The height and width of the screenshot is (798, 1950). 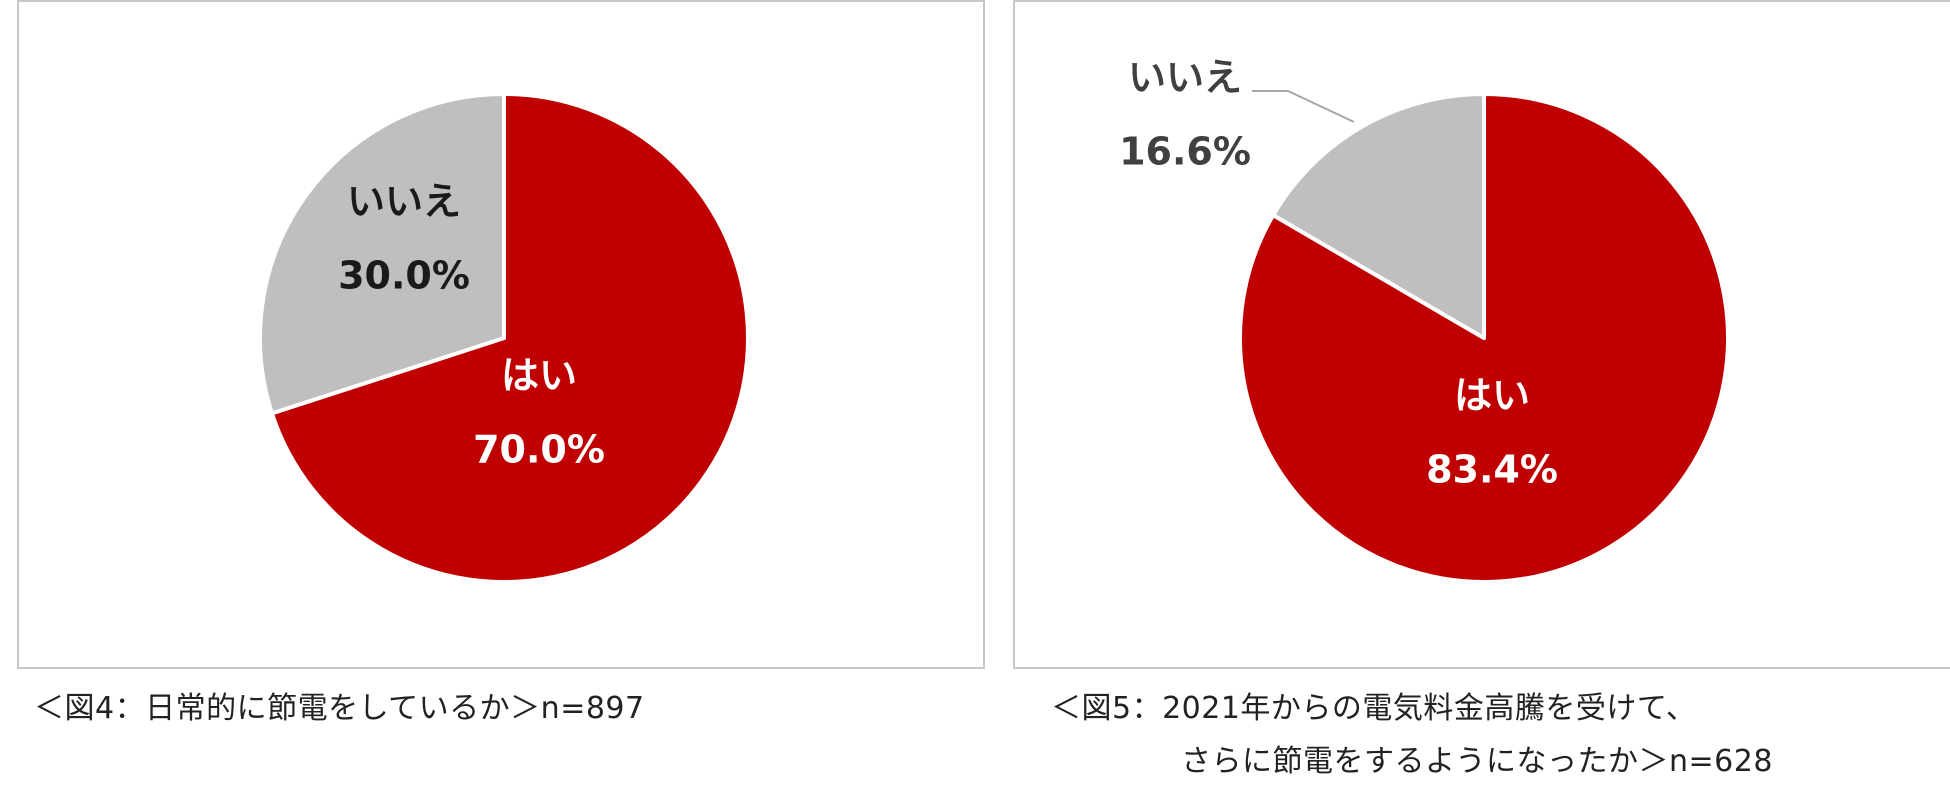 I want to click on figure-5-caption-line-2: さらに節電をするようになったか＞n=628, so click(x=1477, y=761).